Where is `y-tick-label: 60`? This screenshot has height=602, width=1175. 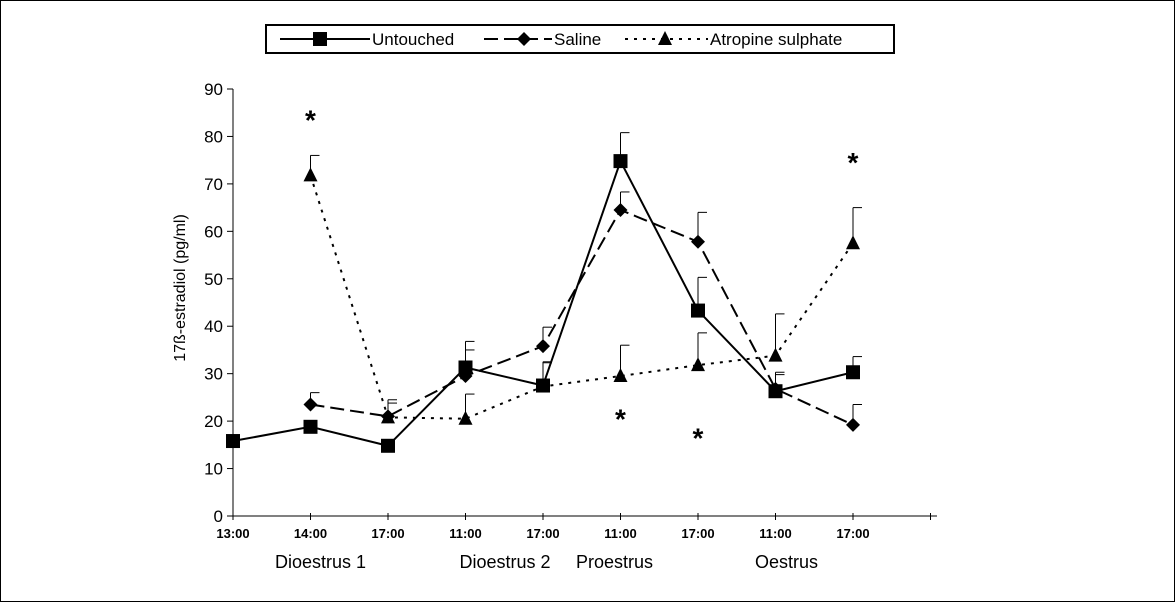 y-tick-label: 60 is located at coordinates (213, 231).